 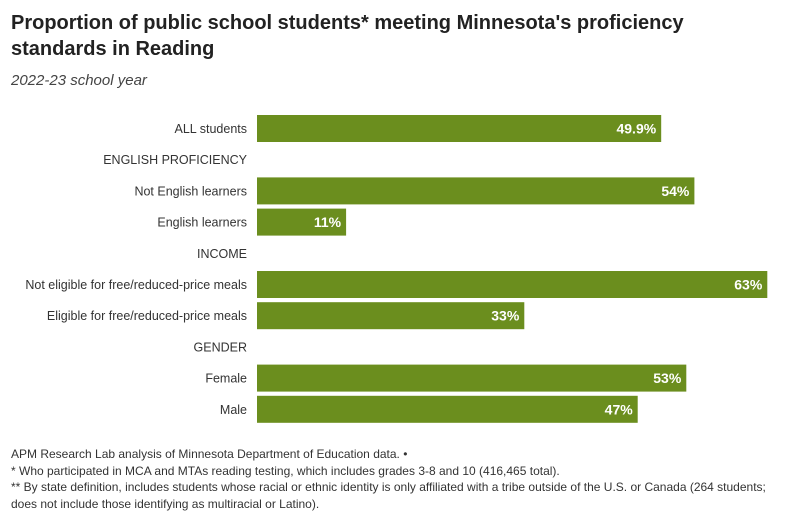 What do you see at coordinates (636, 129) in the screenshot?
I see `bar-value-label: 49.9%` at bounding box center [636, 129].